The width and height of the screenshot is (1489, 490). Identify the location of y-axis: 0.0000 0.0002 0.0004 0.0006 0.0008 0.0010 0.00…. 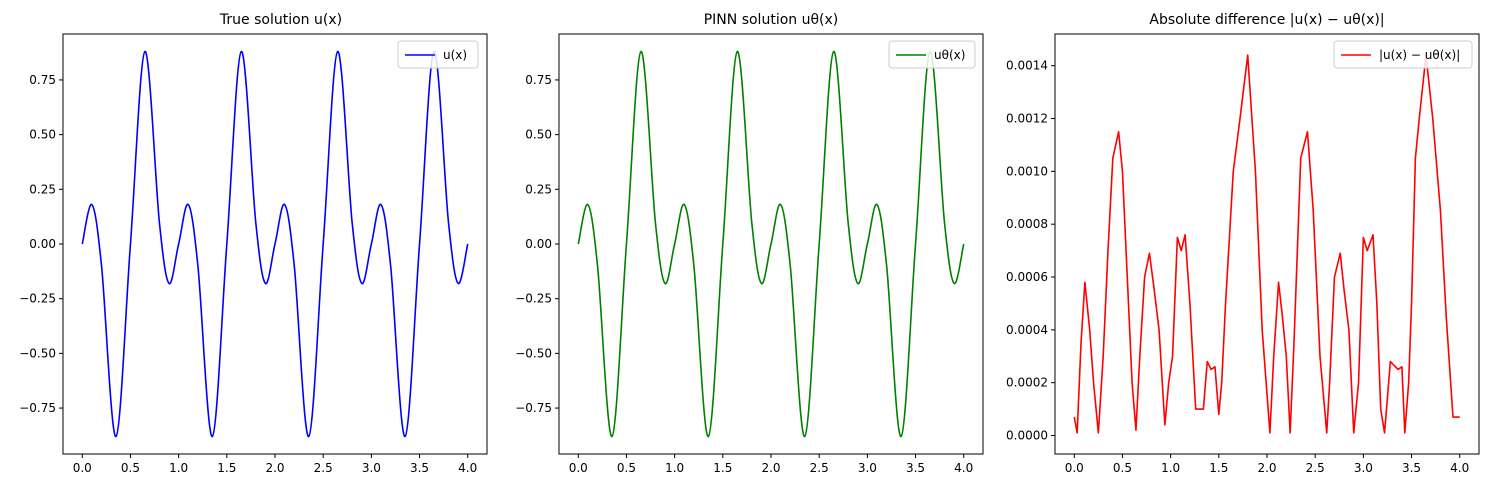
(1030, 251).